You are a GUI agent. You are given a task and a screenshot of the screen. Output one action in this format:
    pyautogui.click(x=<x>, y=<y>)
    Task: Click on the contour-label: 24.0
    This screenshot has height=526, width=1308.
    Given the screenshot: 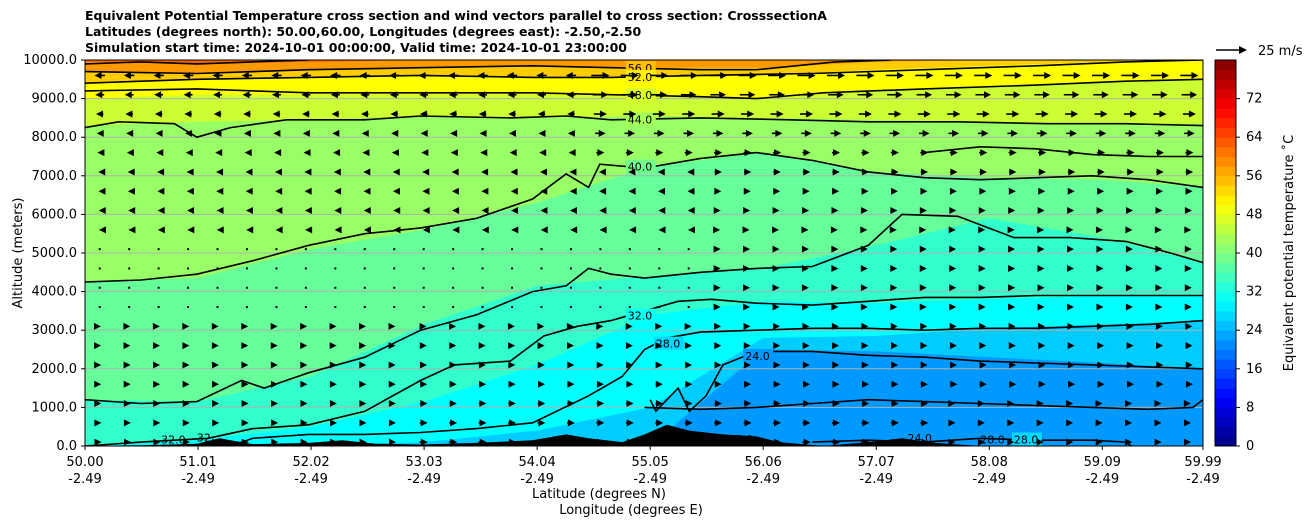 What is the action you would take?
    pyautogui.click(x=757, y=356)
    